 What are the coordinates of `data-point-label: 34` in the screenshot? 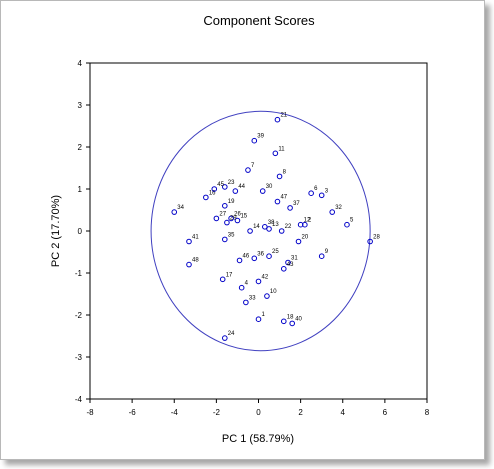 It's located at (180, 208).